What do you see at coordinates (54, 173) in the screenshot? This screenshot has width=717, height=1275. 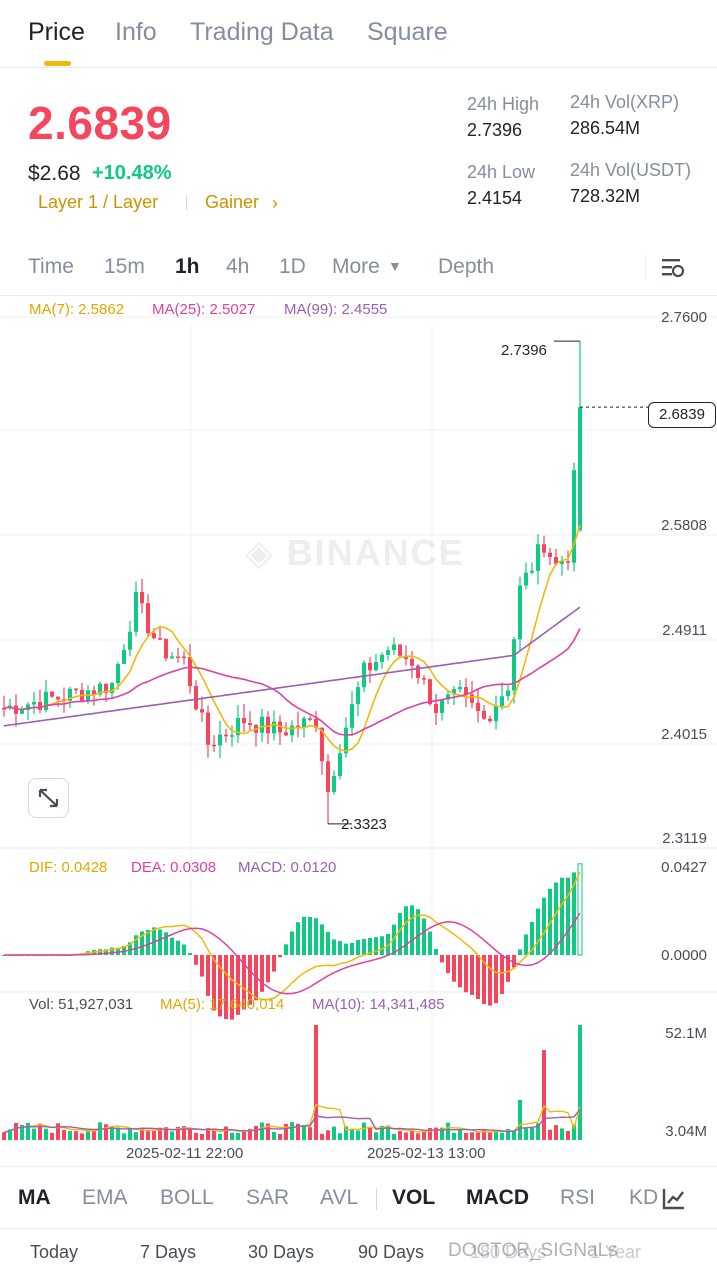 I see `usd-price: $2.68` at bounding box center [54, 173].